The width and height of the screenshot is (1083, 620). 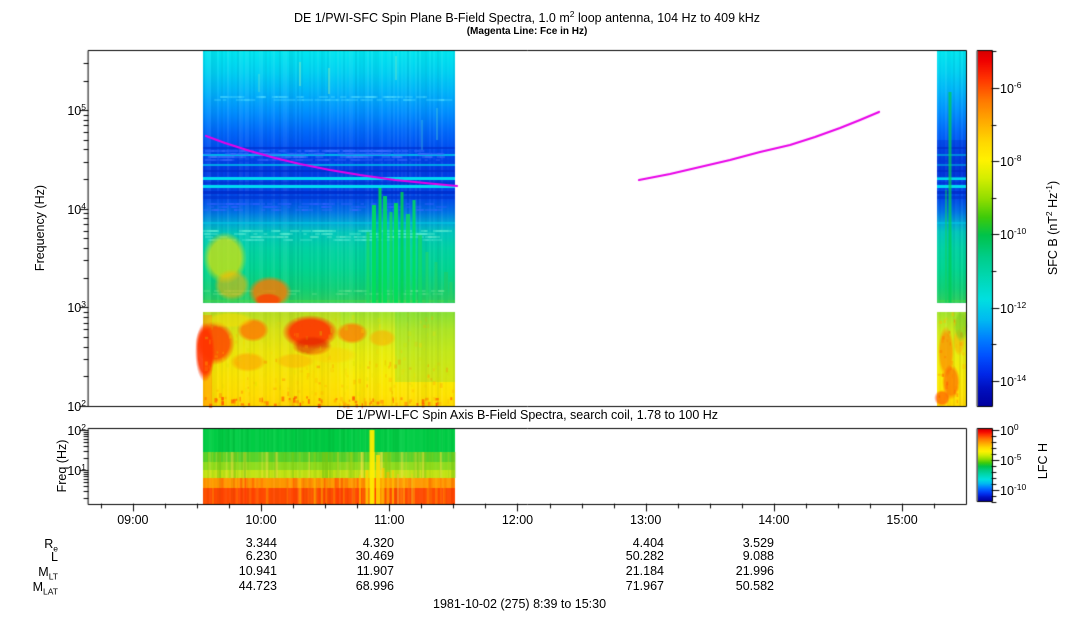 I want to click on ephemeris-value: 21.184, so click(x=644, y=571).